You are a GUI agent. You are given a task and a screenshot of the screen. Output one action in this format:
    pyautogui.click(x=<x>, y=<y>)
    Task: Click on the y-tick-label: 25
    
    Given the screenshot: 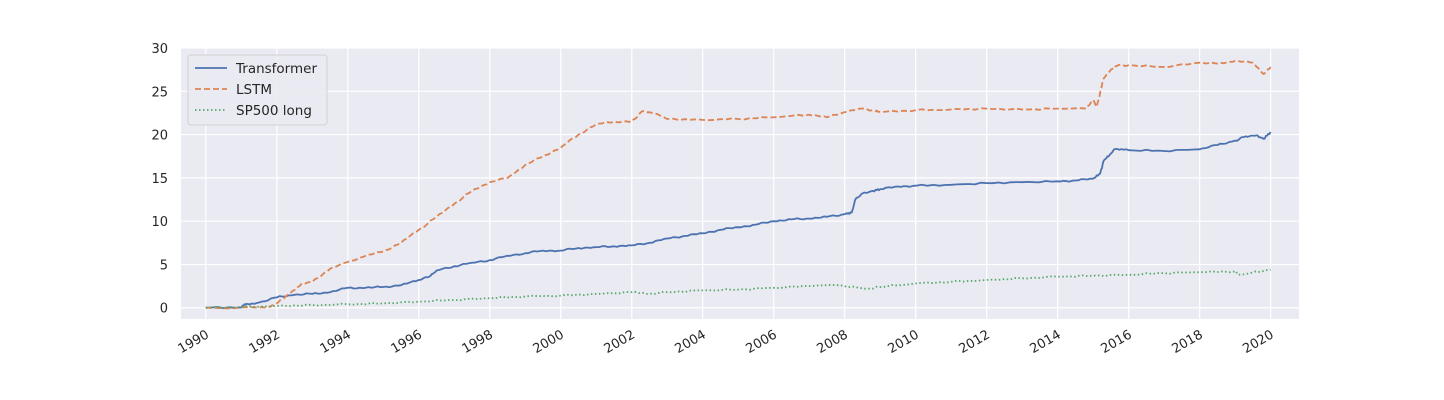 What is the action you would take?
    pyautogui.click(x=159, y=92)
    